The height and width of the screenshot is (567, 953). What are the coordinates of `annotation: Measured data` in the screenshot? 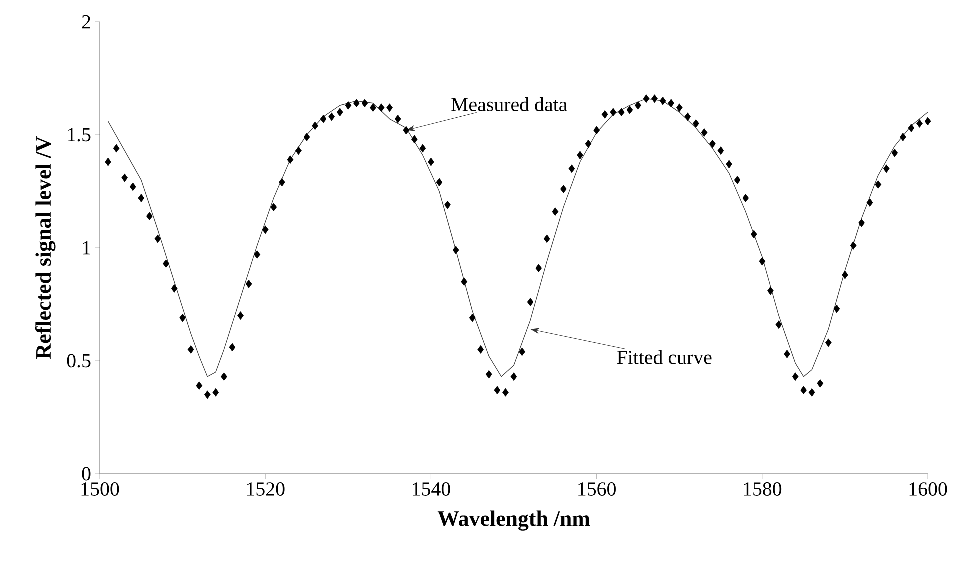 It's located at (510, 104).